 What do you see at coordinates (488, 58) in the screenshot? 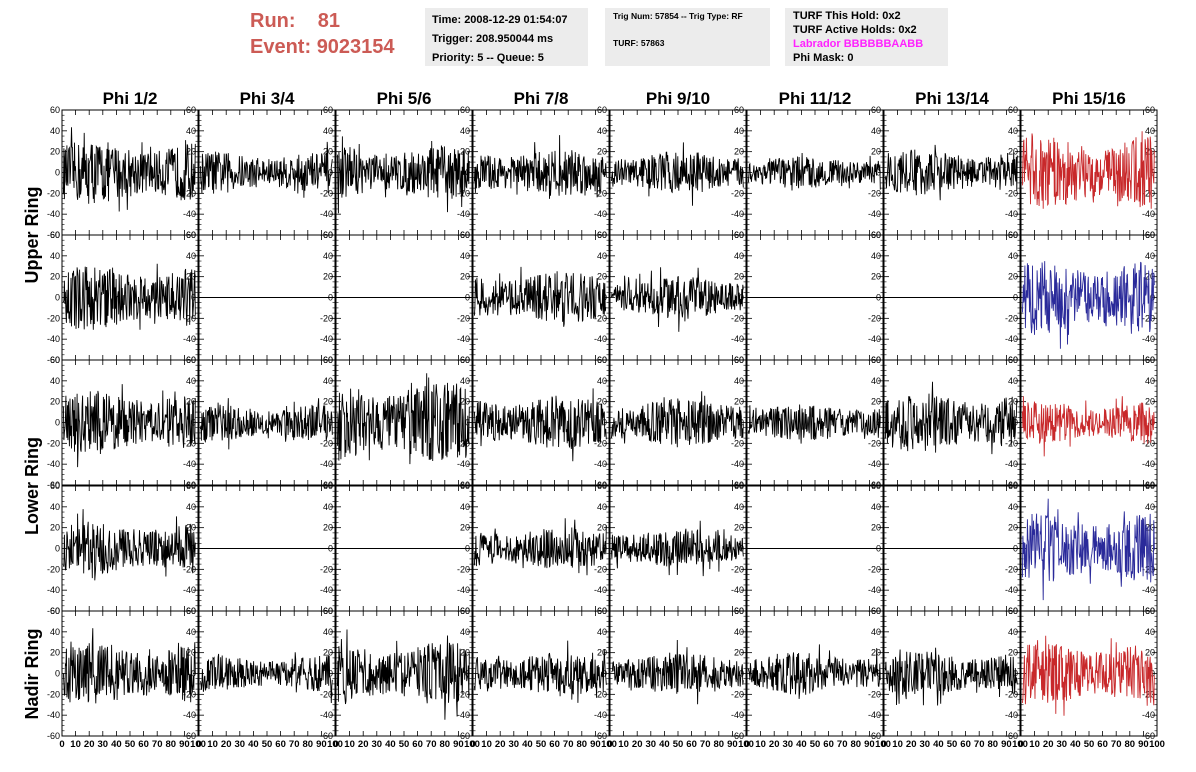
I see `priority-text: Priority: 5 -- Queue: 5` at bounding box center [488, 58].